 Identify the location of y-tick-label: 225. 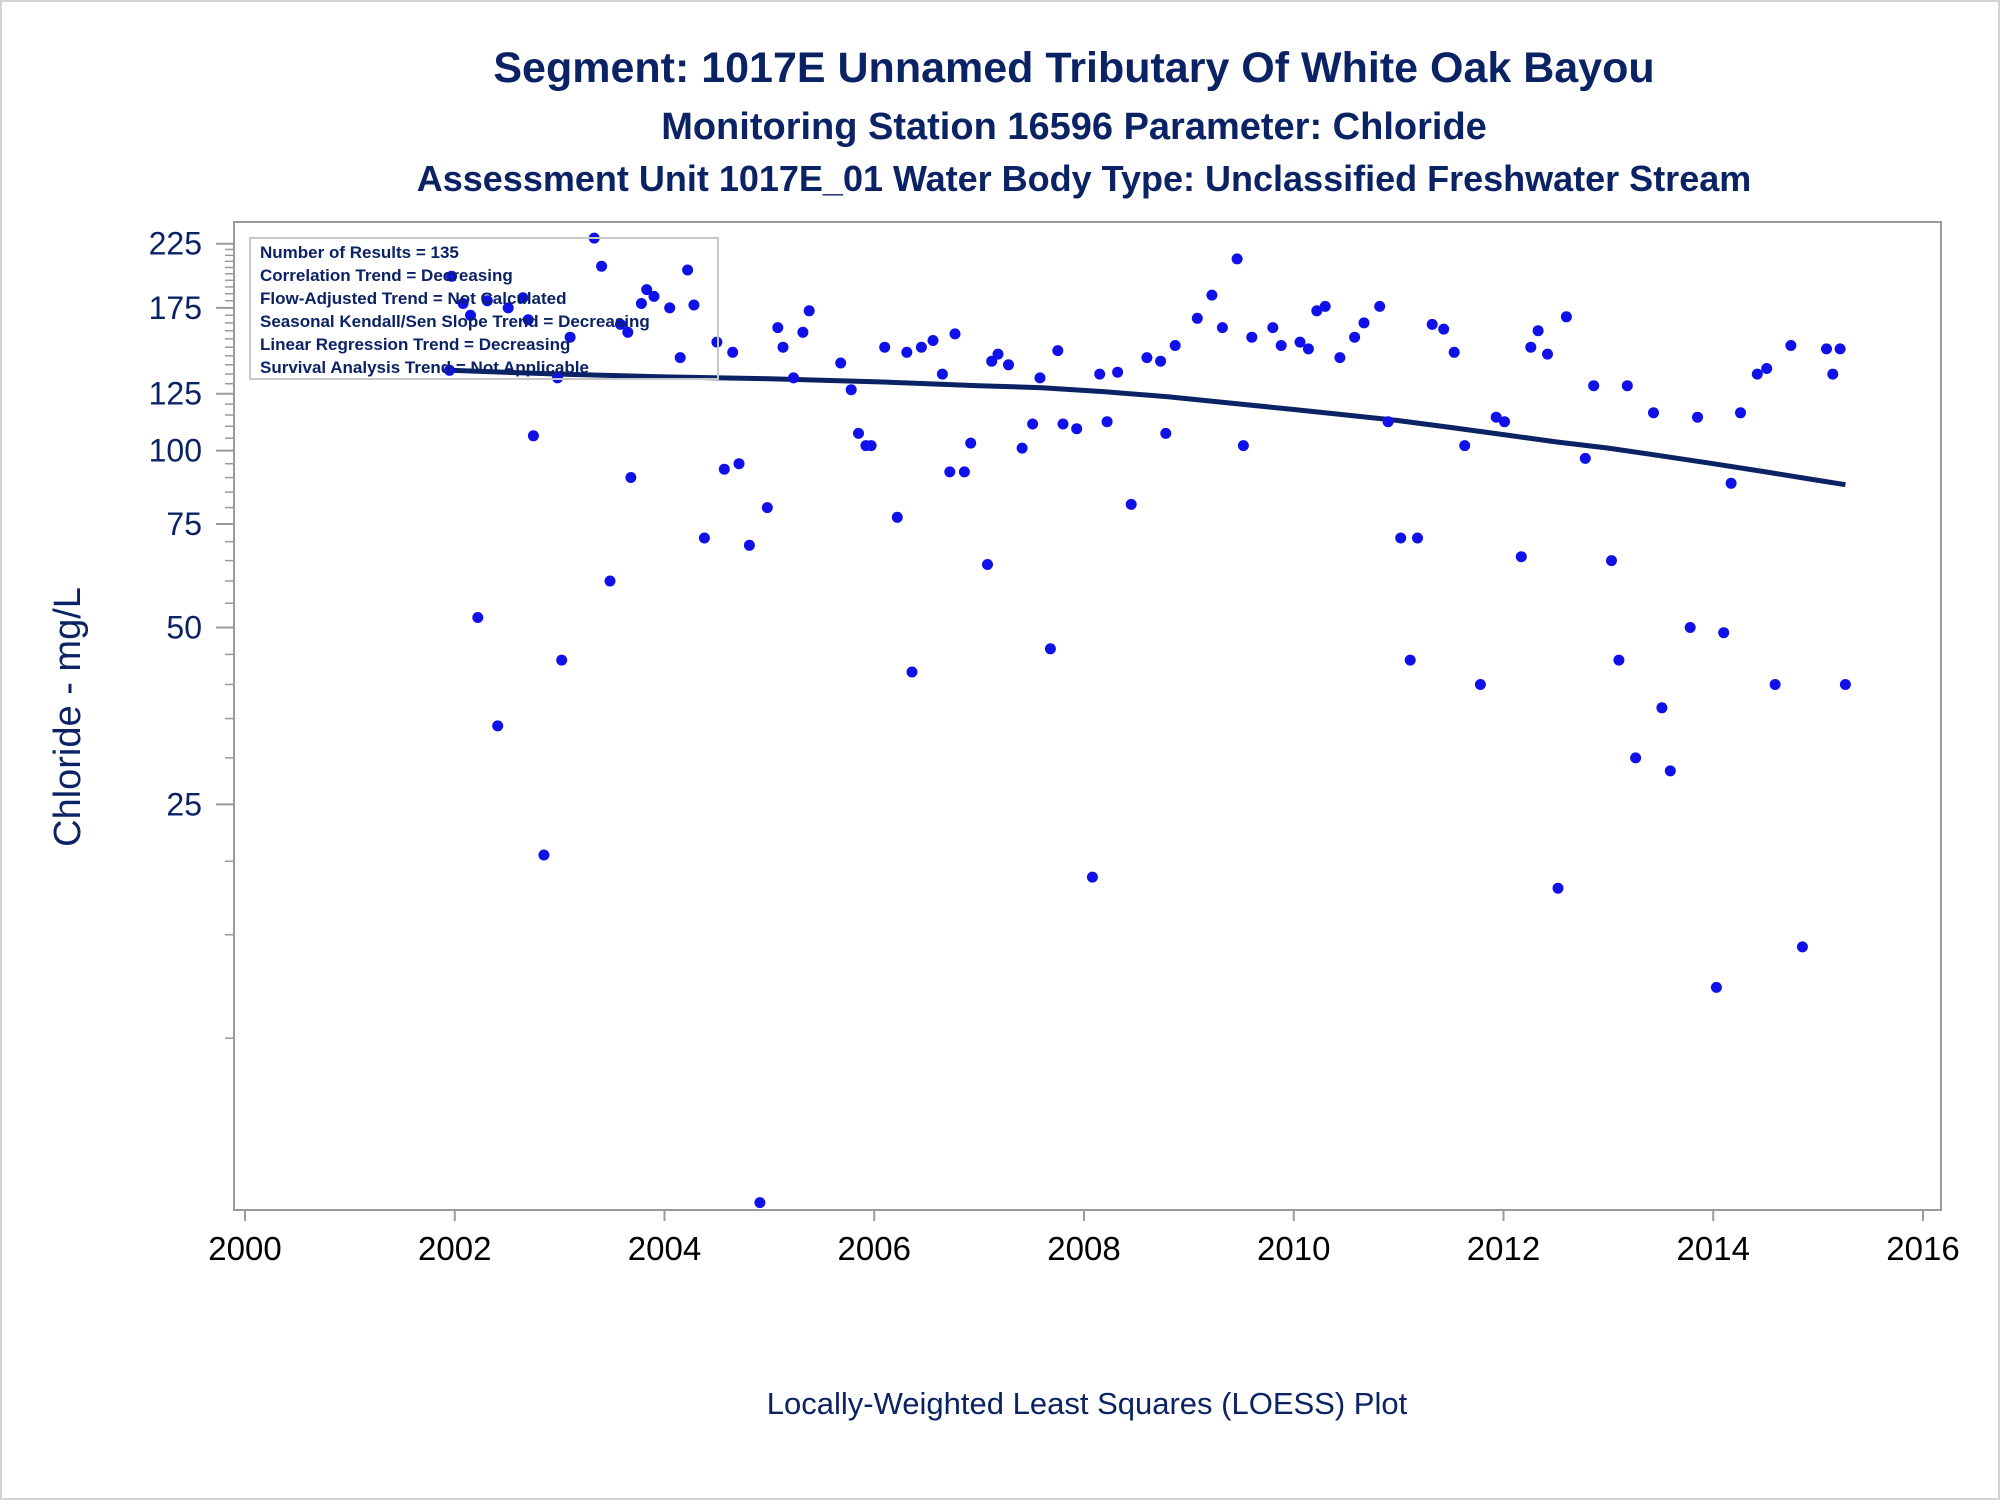
(175, 244).